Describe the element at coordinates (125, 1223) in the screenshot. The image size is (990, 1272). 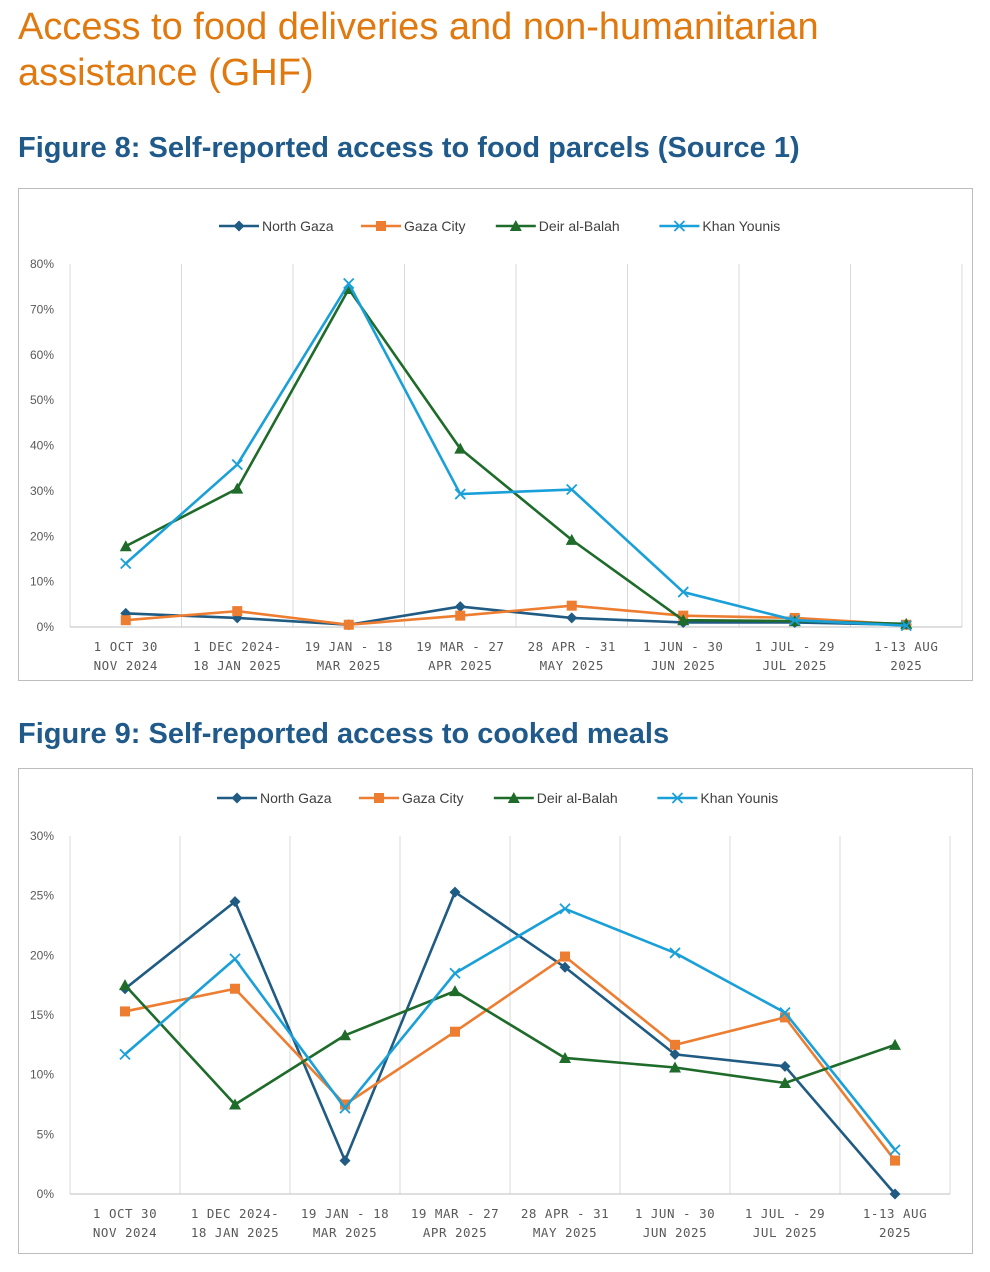
I see `x-tick-label: 1 OCT 30 NOV 2024` at that location.